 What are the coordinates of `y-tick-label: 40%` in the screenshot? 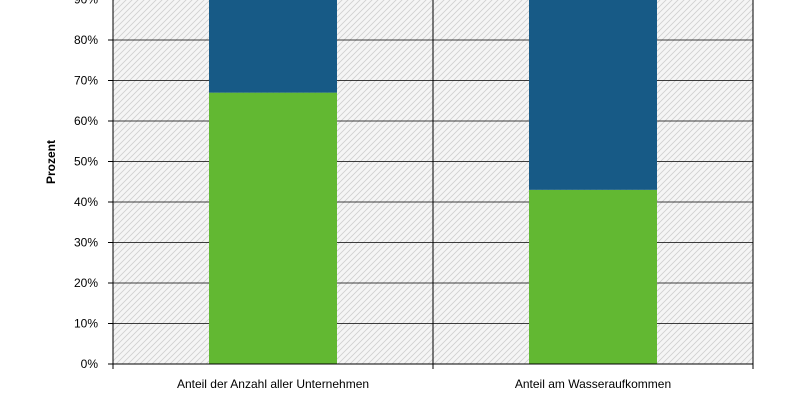 It's located at (86, 202).